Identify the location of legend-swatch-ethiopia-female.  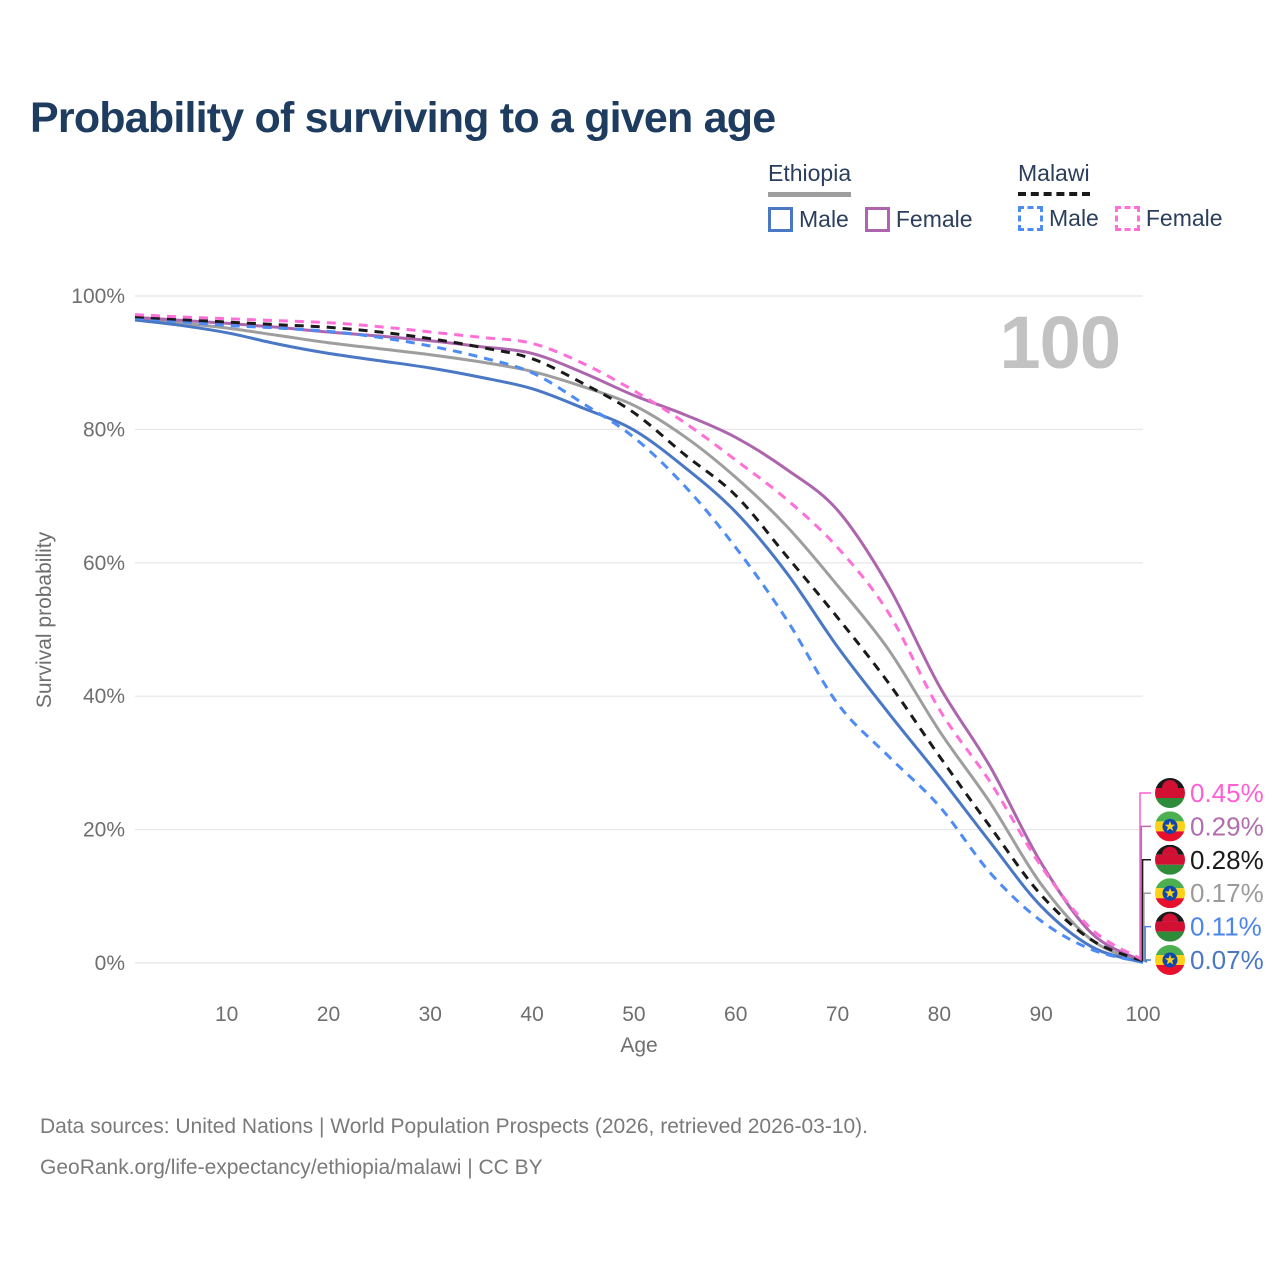
(877, 219).